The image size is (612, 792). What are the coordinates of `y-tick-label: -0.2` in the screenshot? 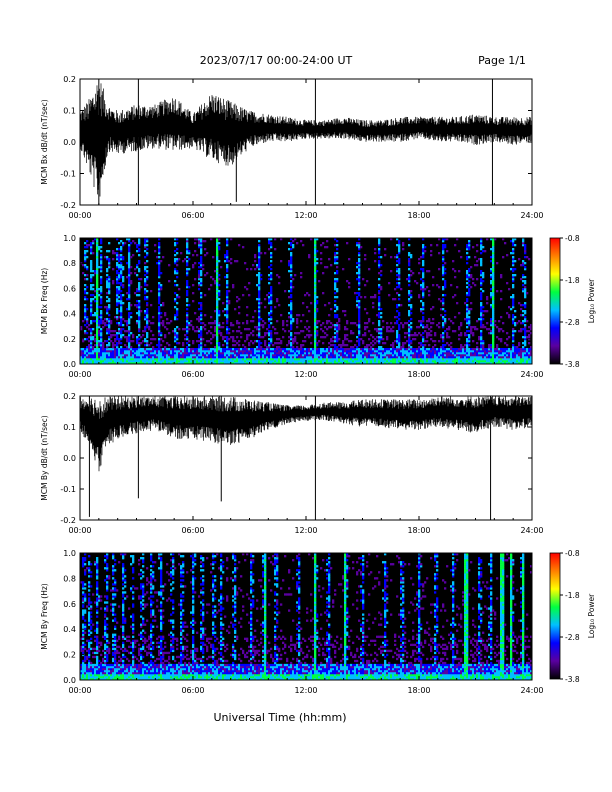 It's located at (68, 520).